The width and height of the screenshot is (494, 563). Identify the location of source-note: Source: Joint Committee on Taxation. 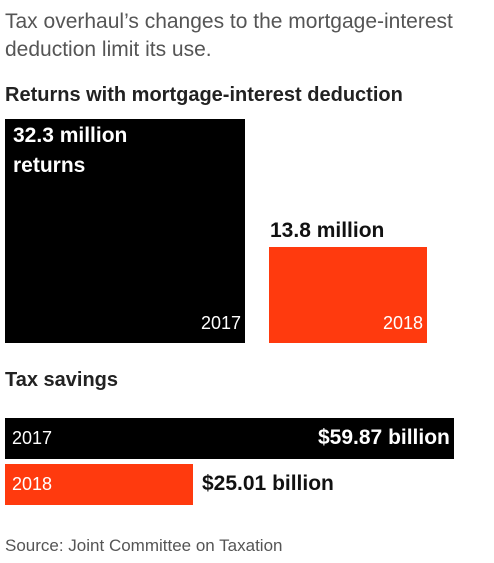
(144, 545).